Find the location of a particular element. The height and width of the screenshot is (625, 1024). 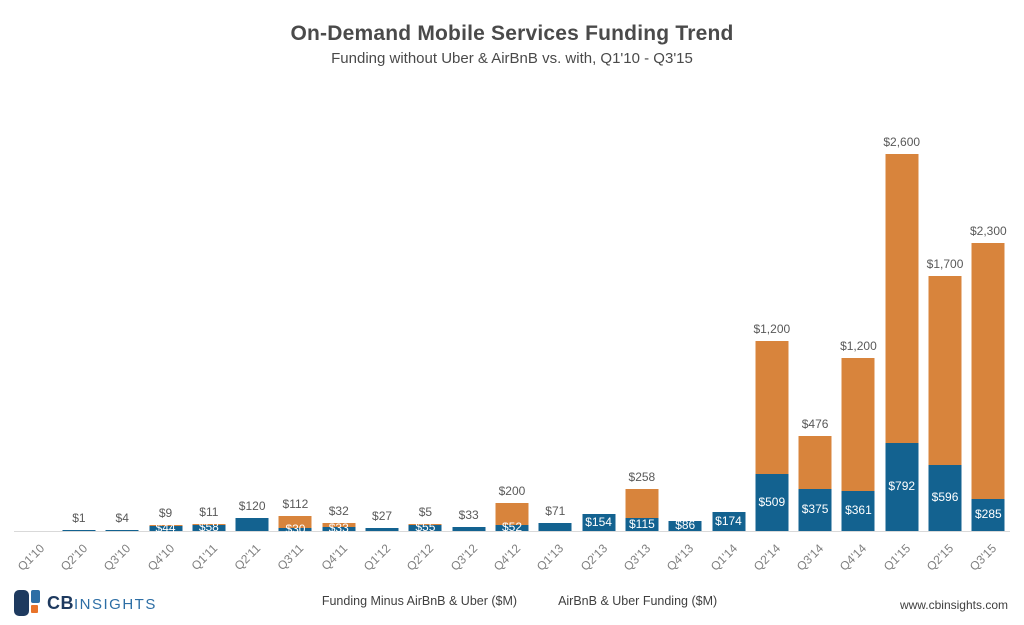

value-label-above: $120 is located at coordinates (252, 506).